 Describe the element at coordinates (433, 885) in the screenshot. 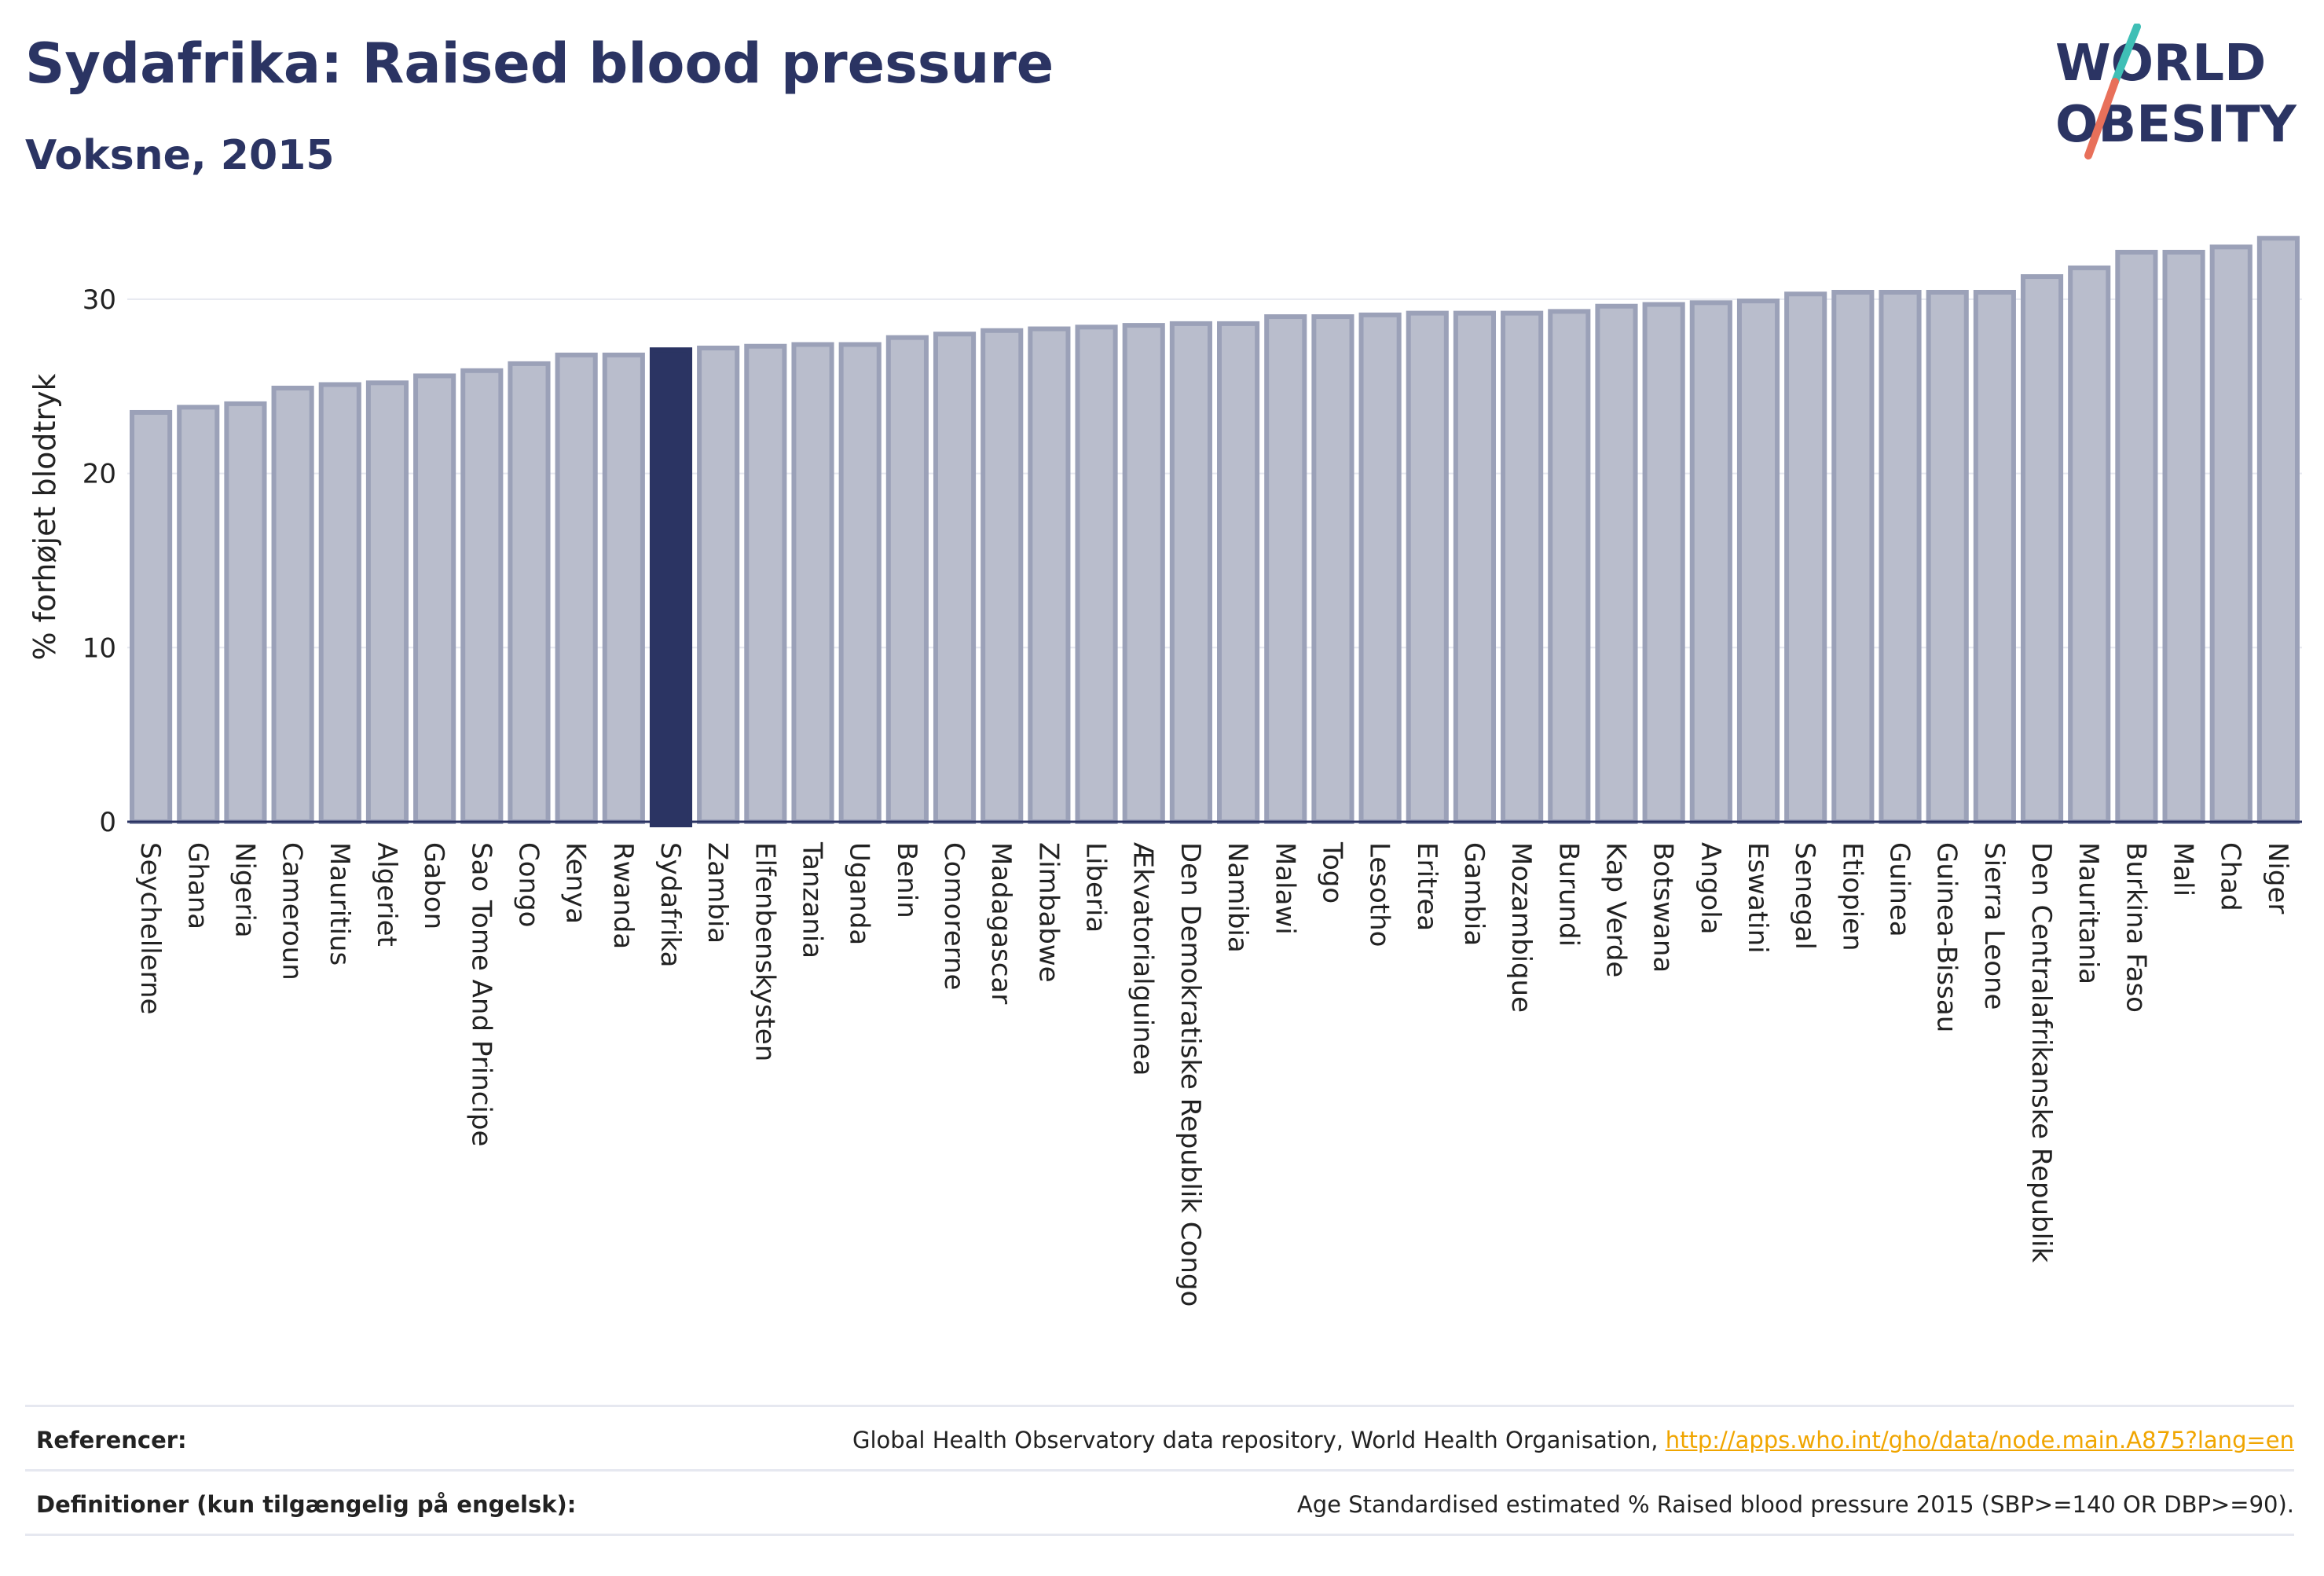

I see `x-tick-label: Gabon` at that location.